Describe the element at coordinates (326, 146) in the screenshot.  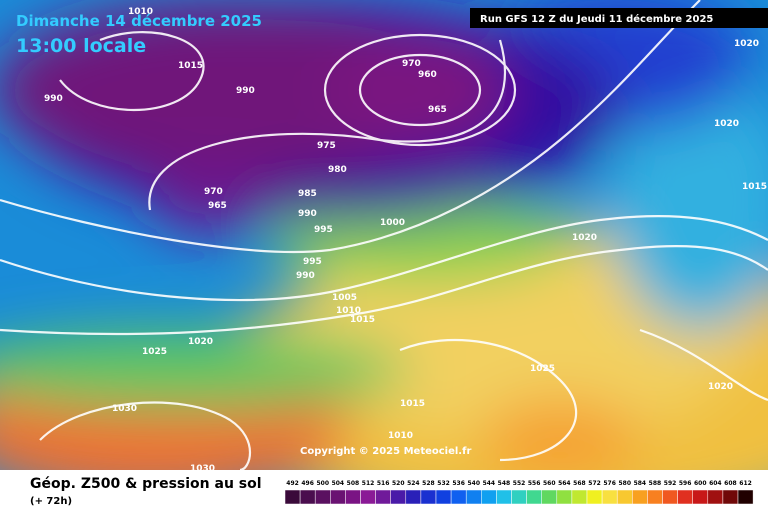
I see `isobar-label: 975` at that location.